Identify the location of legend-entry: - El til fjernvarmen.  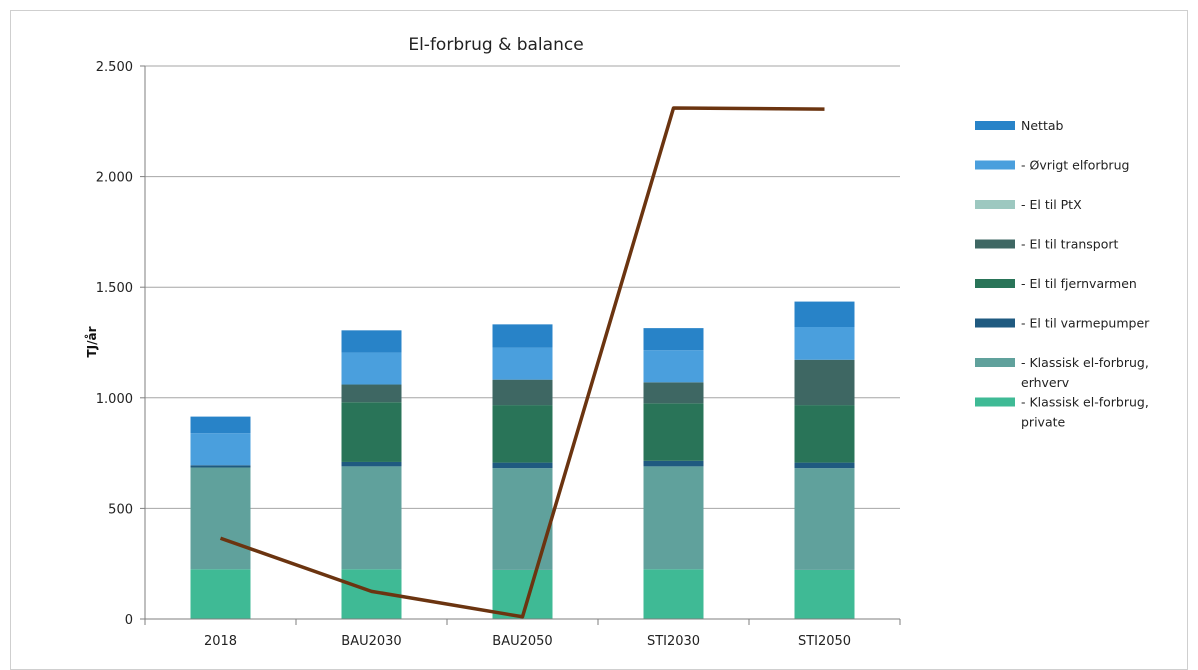
(1079, 283).